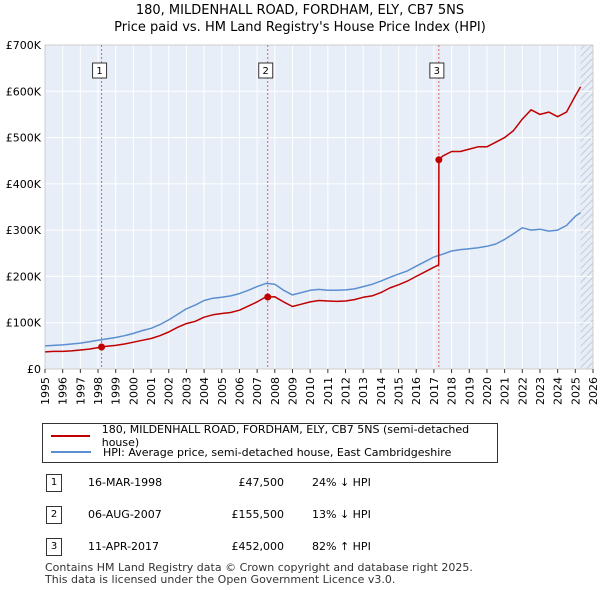  I want to click on x-tick-label: 2020, so click(487, 391).